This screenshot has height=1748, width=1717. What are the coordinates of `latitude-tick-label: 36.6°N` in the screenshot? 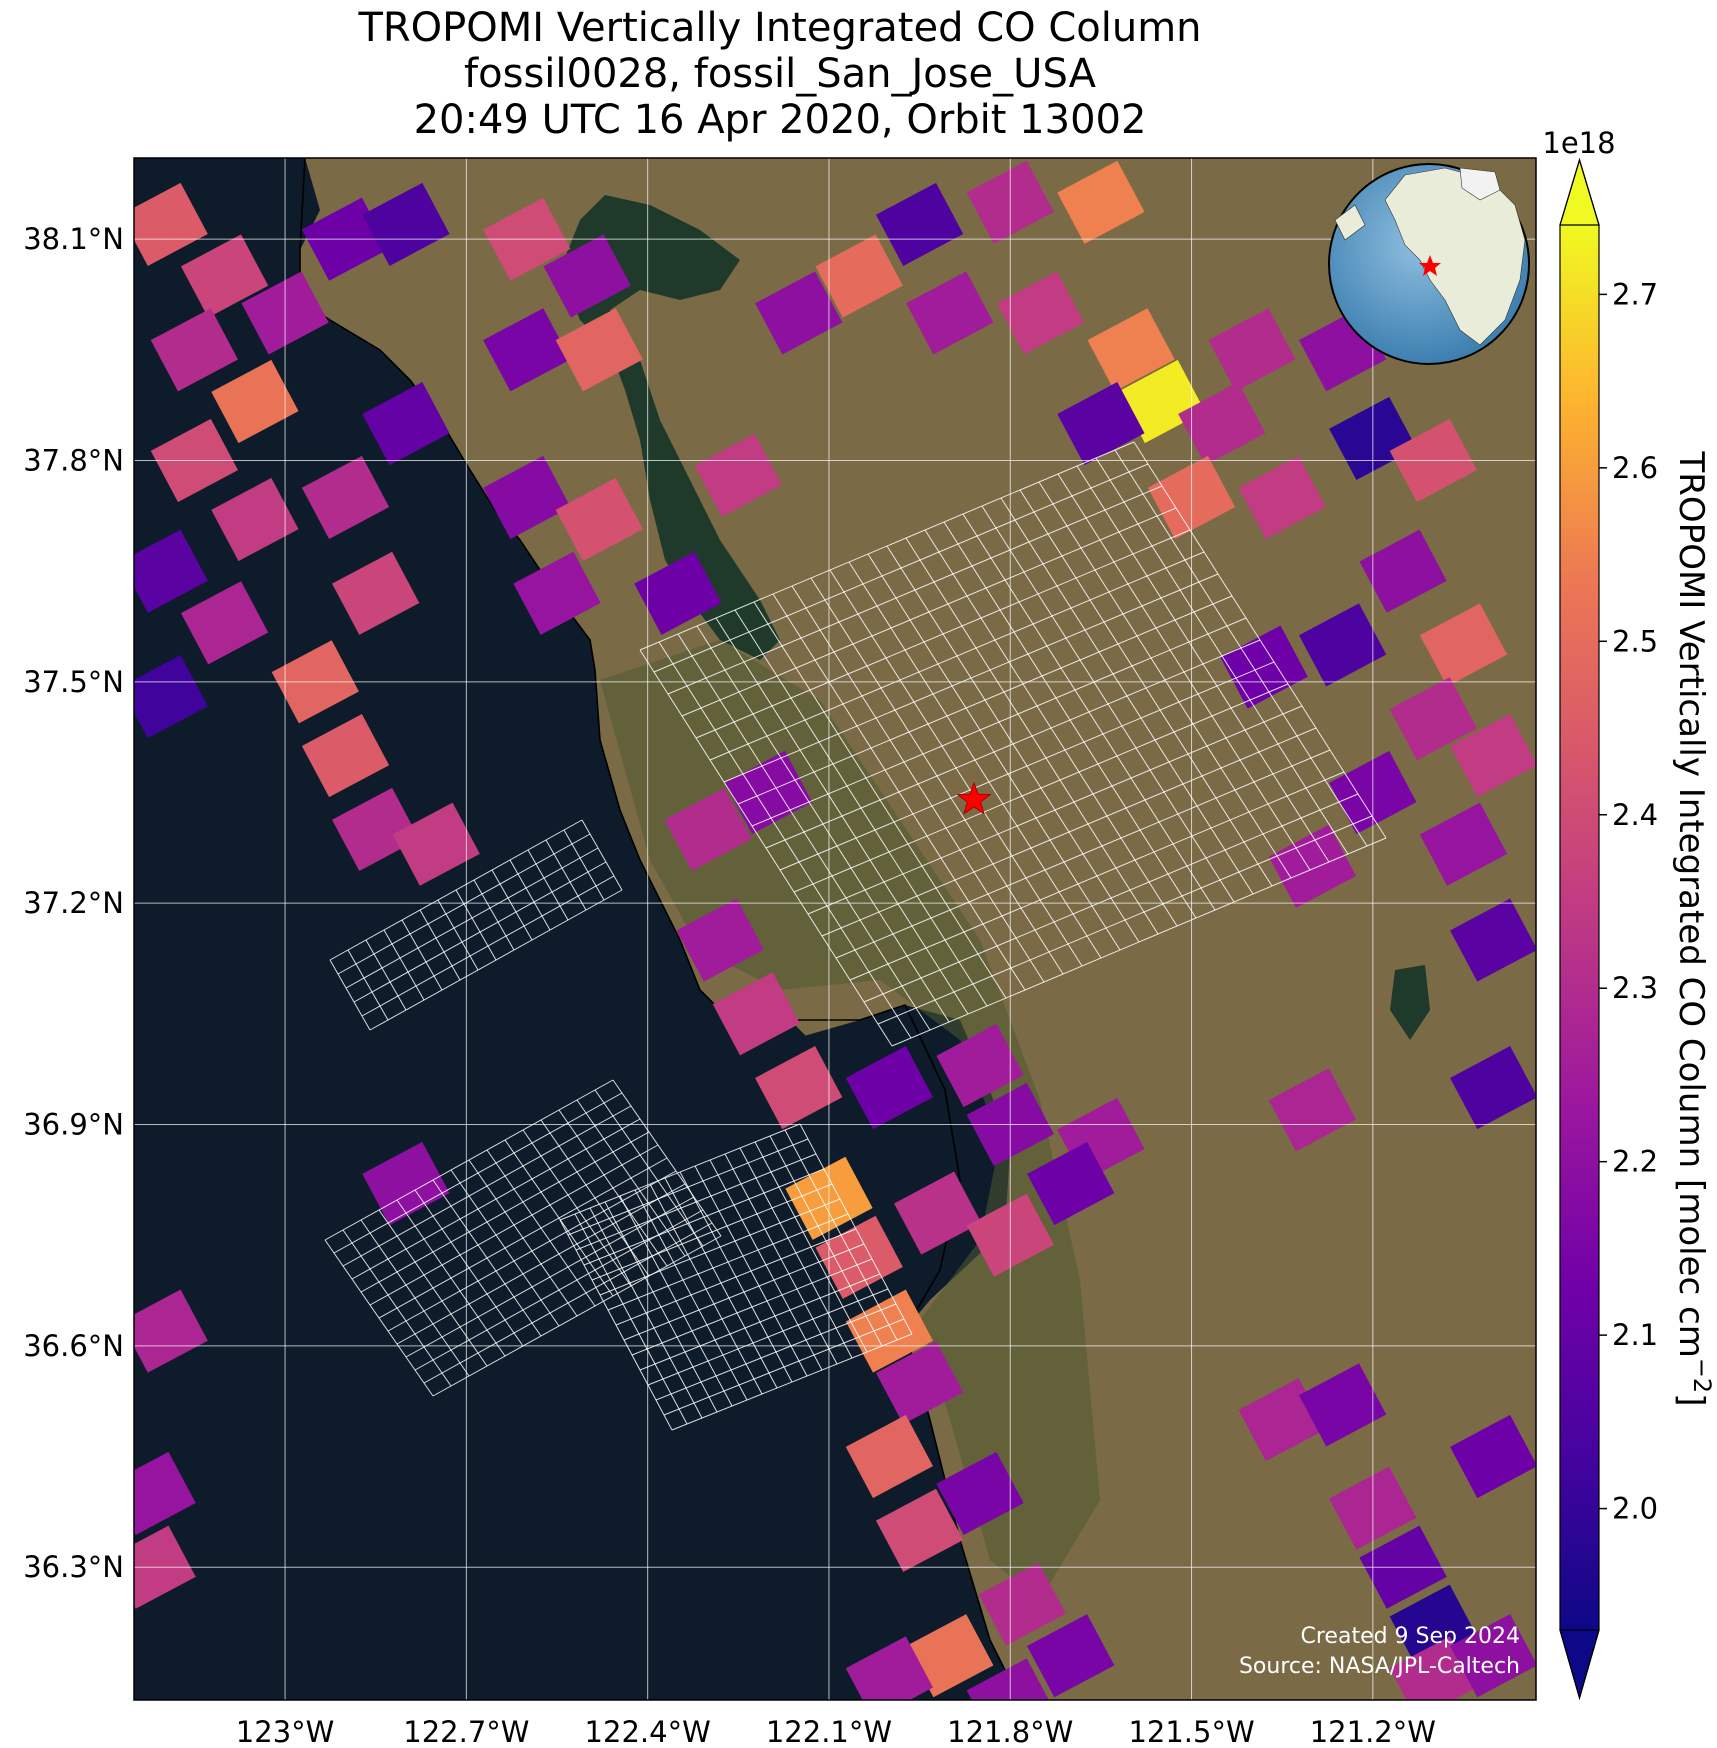 It's located at (73, 1346).